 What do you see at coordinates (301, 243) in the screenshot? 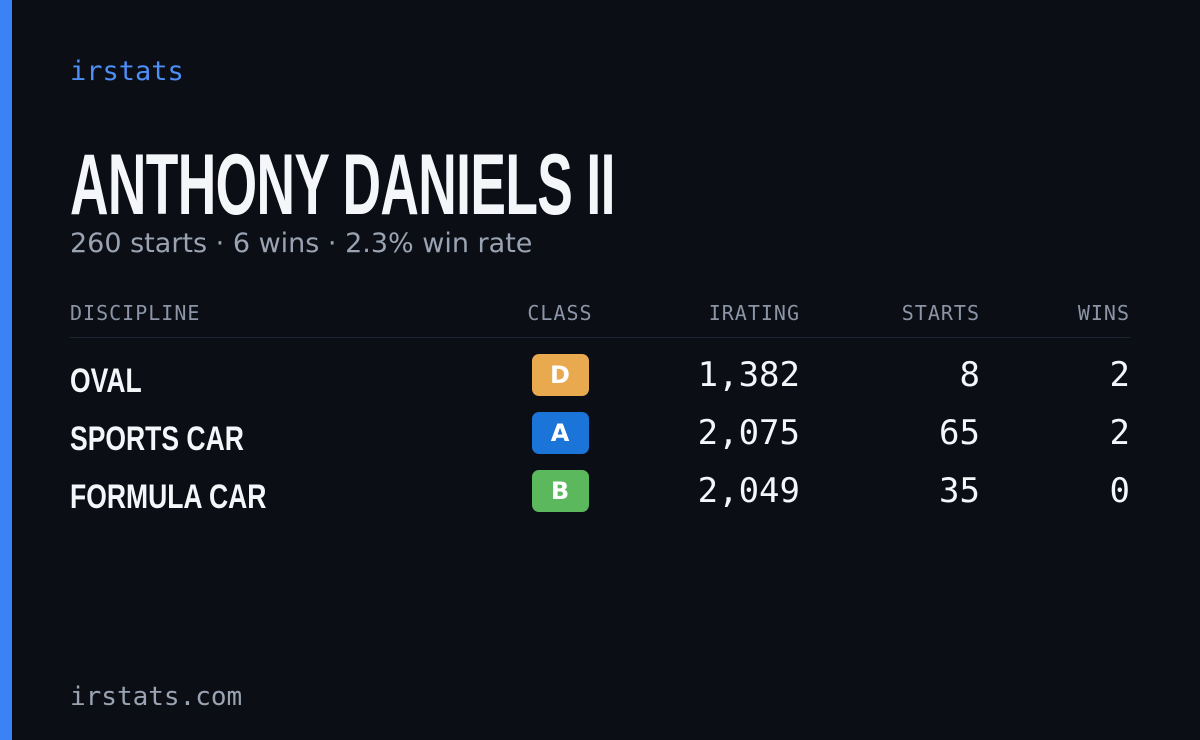
I see `summary: 260 starts · 6 wins · 2.3% win rate` at bounding box center [301, 243].